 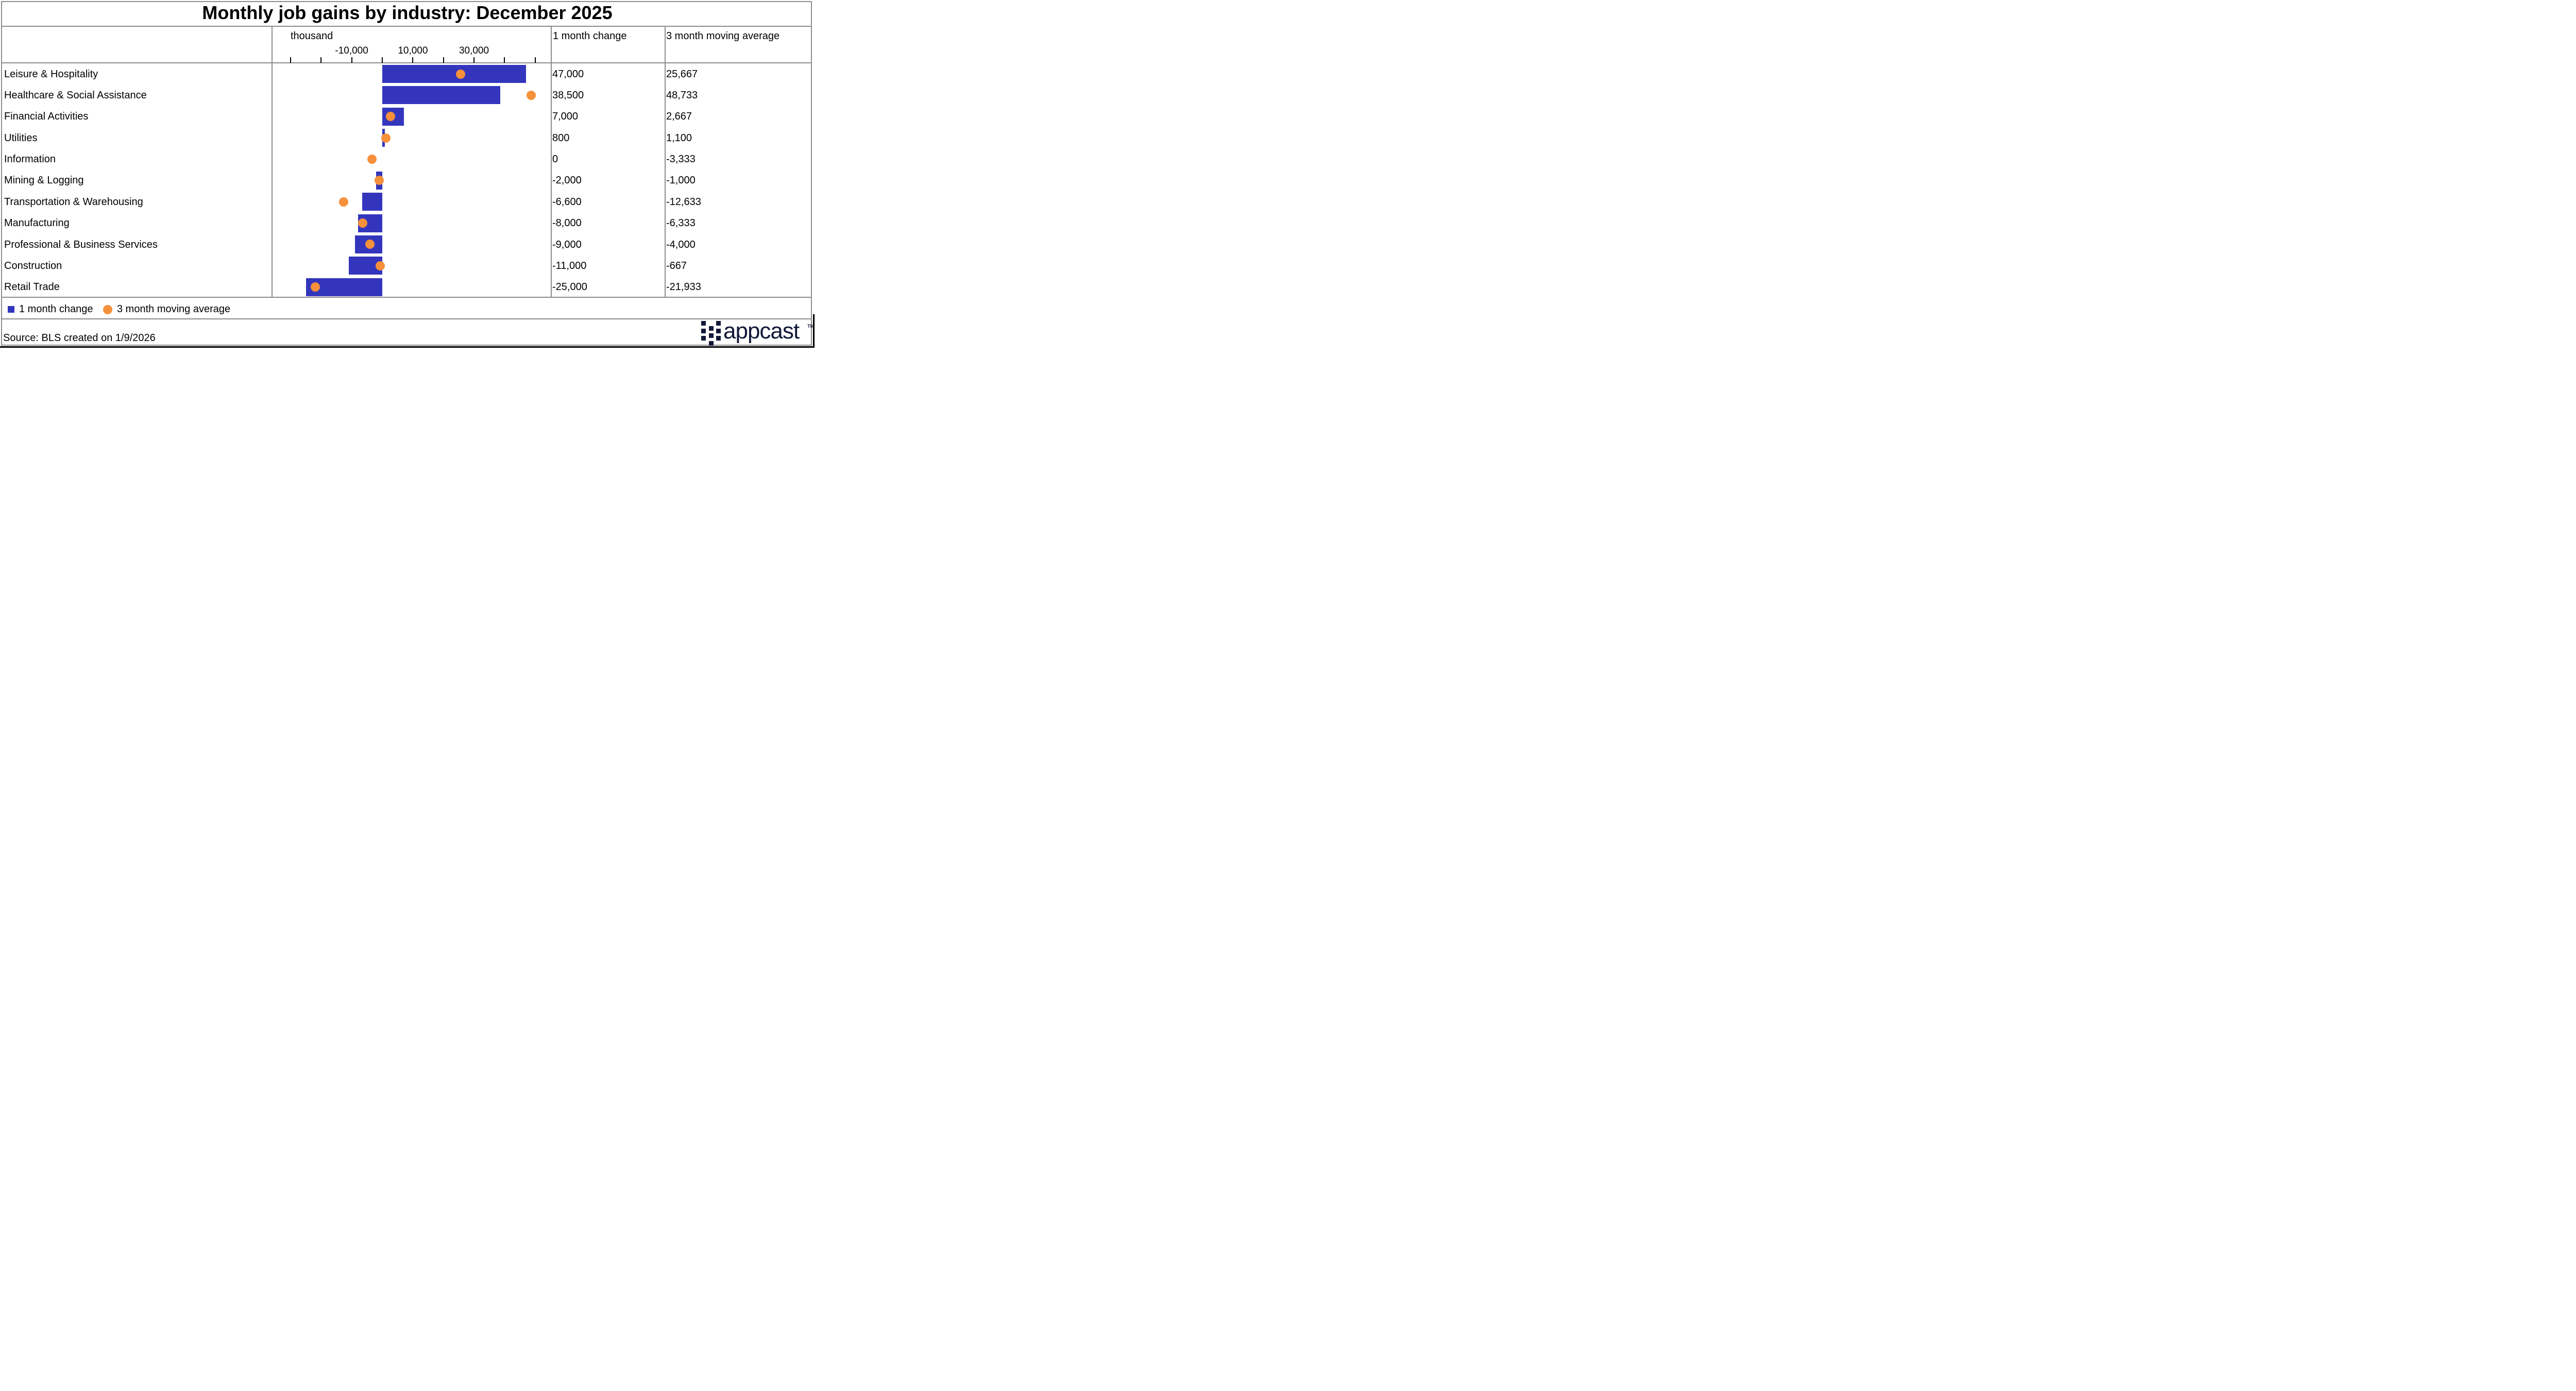 I want to click on table-top-border, so click(x=407, y=26).